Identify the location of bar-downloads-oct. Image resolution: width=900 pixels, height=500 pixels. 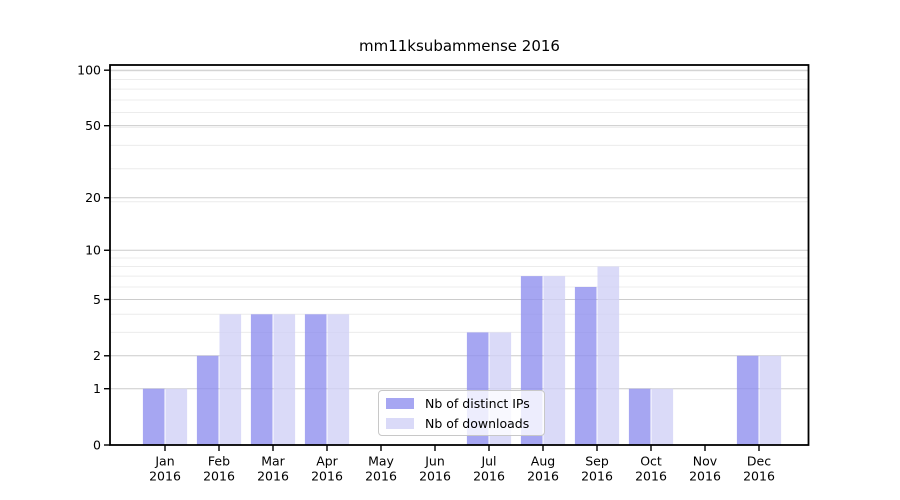
(662, 416).